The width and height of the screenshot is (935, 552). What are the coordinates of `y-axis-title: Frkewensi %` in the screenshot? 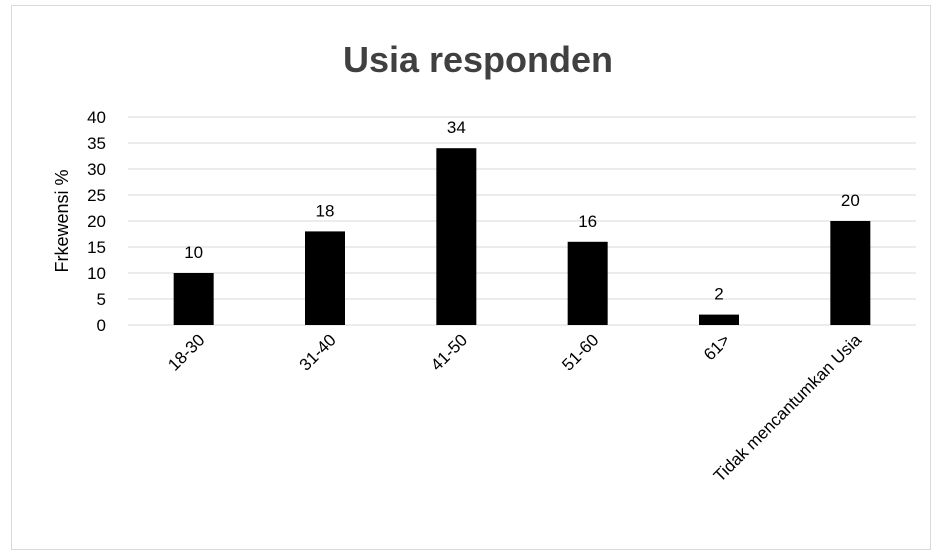 It's located at (62, 220).